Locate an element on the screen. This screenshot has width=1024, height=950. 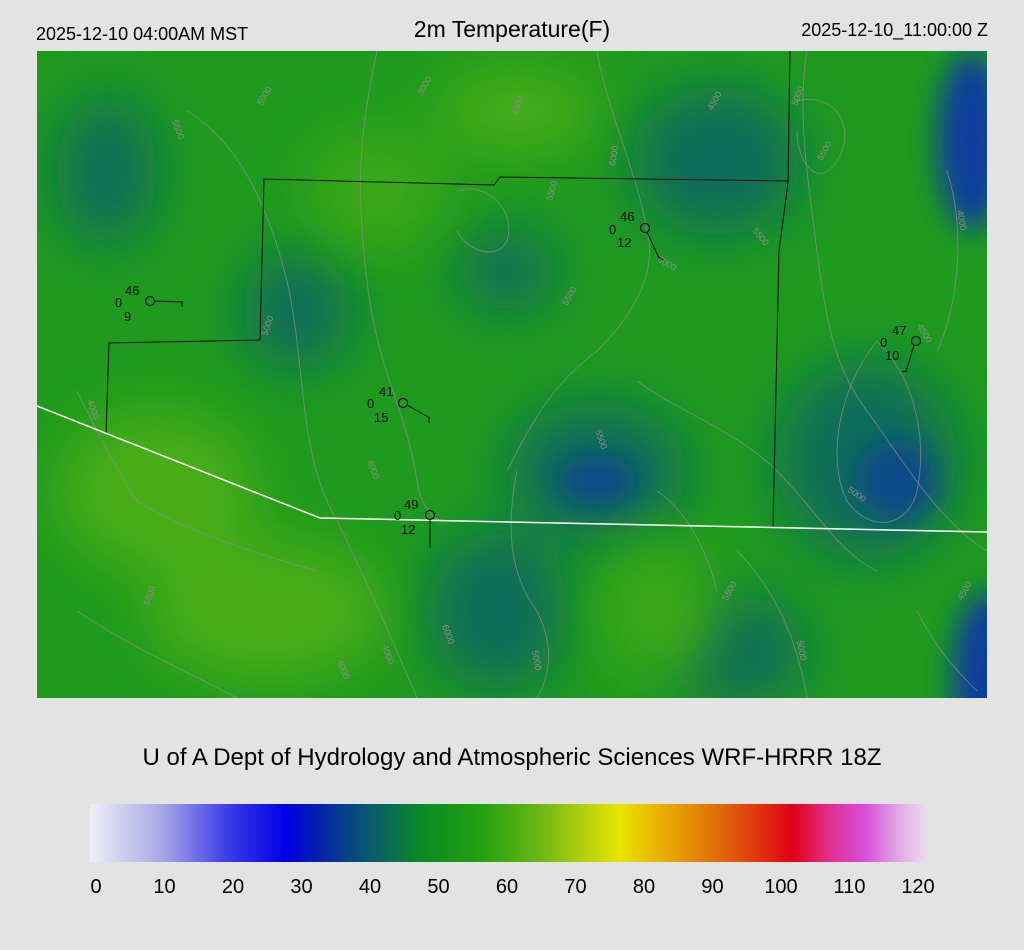
station-temp: 49 is located at coordinates (411, 504).